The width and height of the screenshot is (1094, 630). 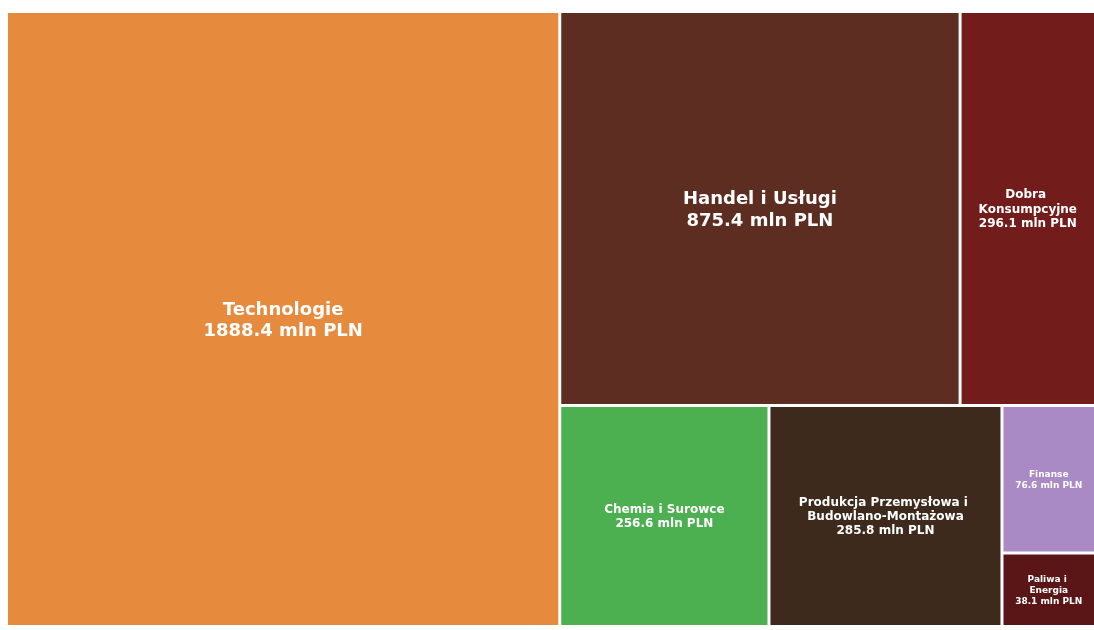 I want to click on data-label: 38.1 mln PLN, so click(x=1049, y=600).